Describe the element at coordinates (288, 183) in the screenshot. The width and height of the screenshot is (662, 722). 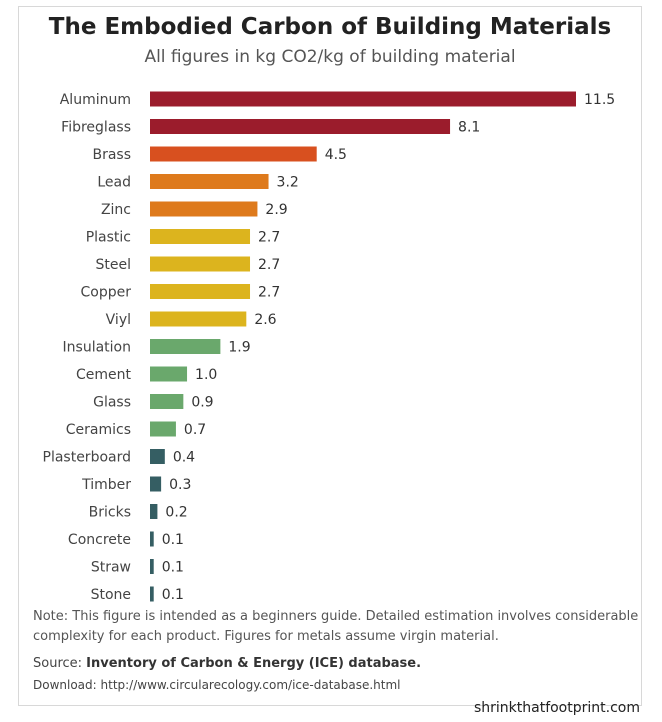
I see `value-label-lead: 3.2` at that location.